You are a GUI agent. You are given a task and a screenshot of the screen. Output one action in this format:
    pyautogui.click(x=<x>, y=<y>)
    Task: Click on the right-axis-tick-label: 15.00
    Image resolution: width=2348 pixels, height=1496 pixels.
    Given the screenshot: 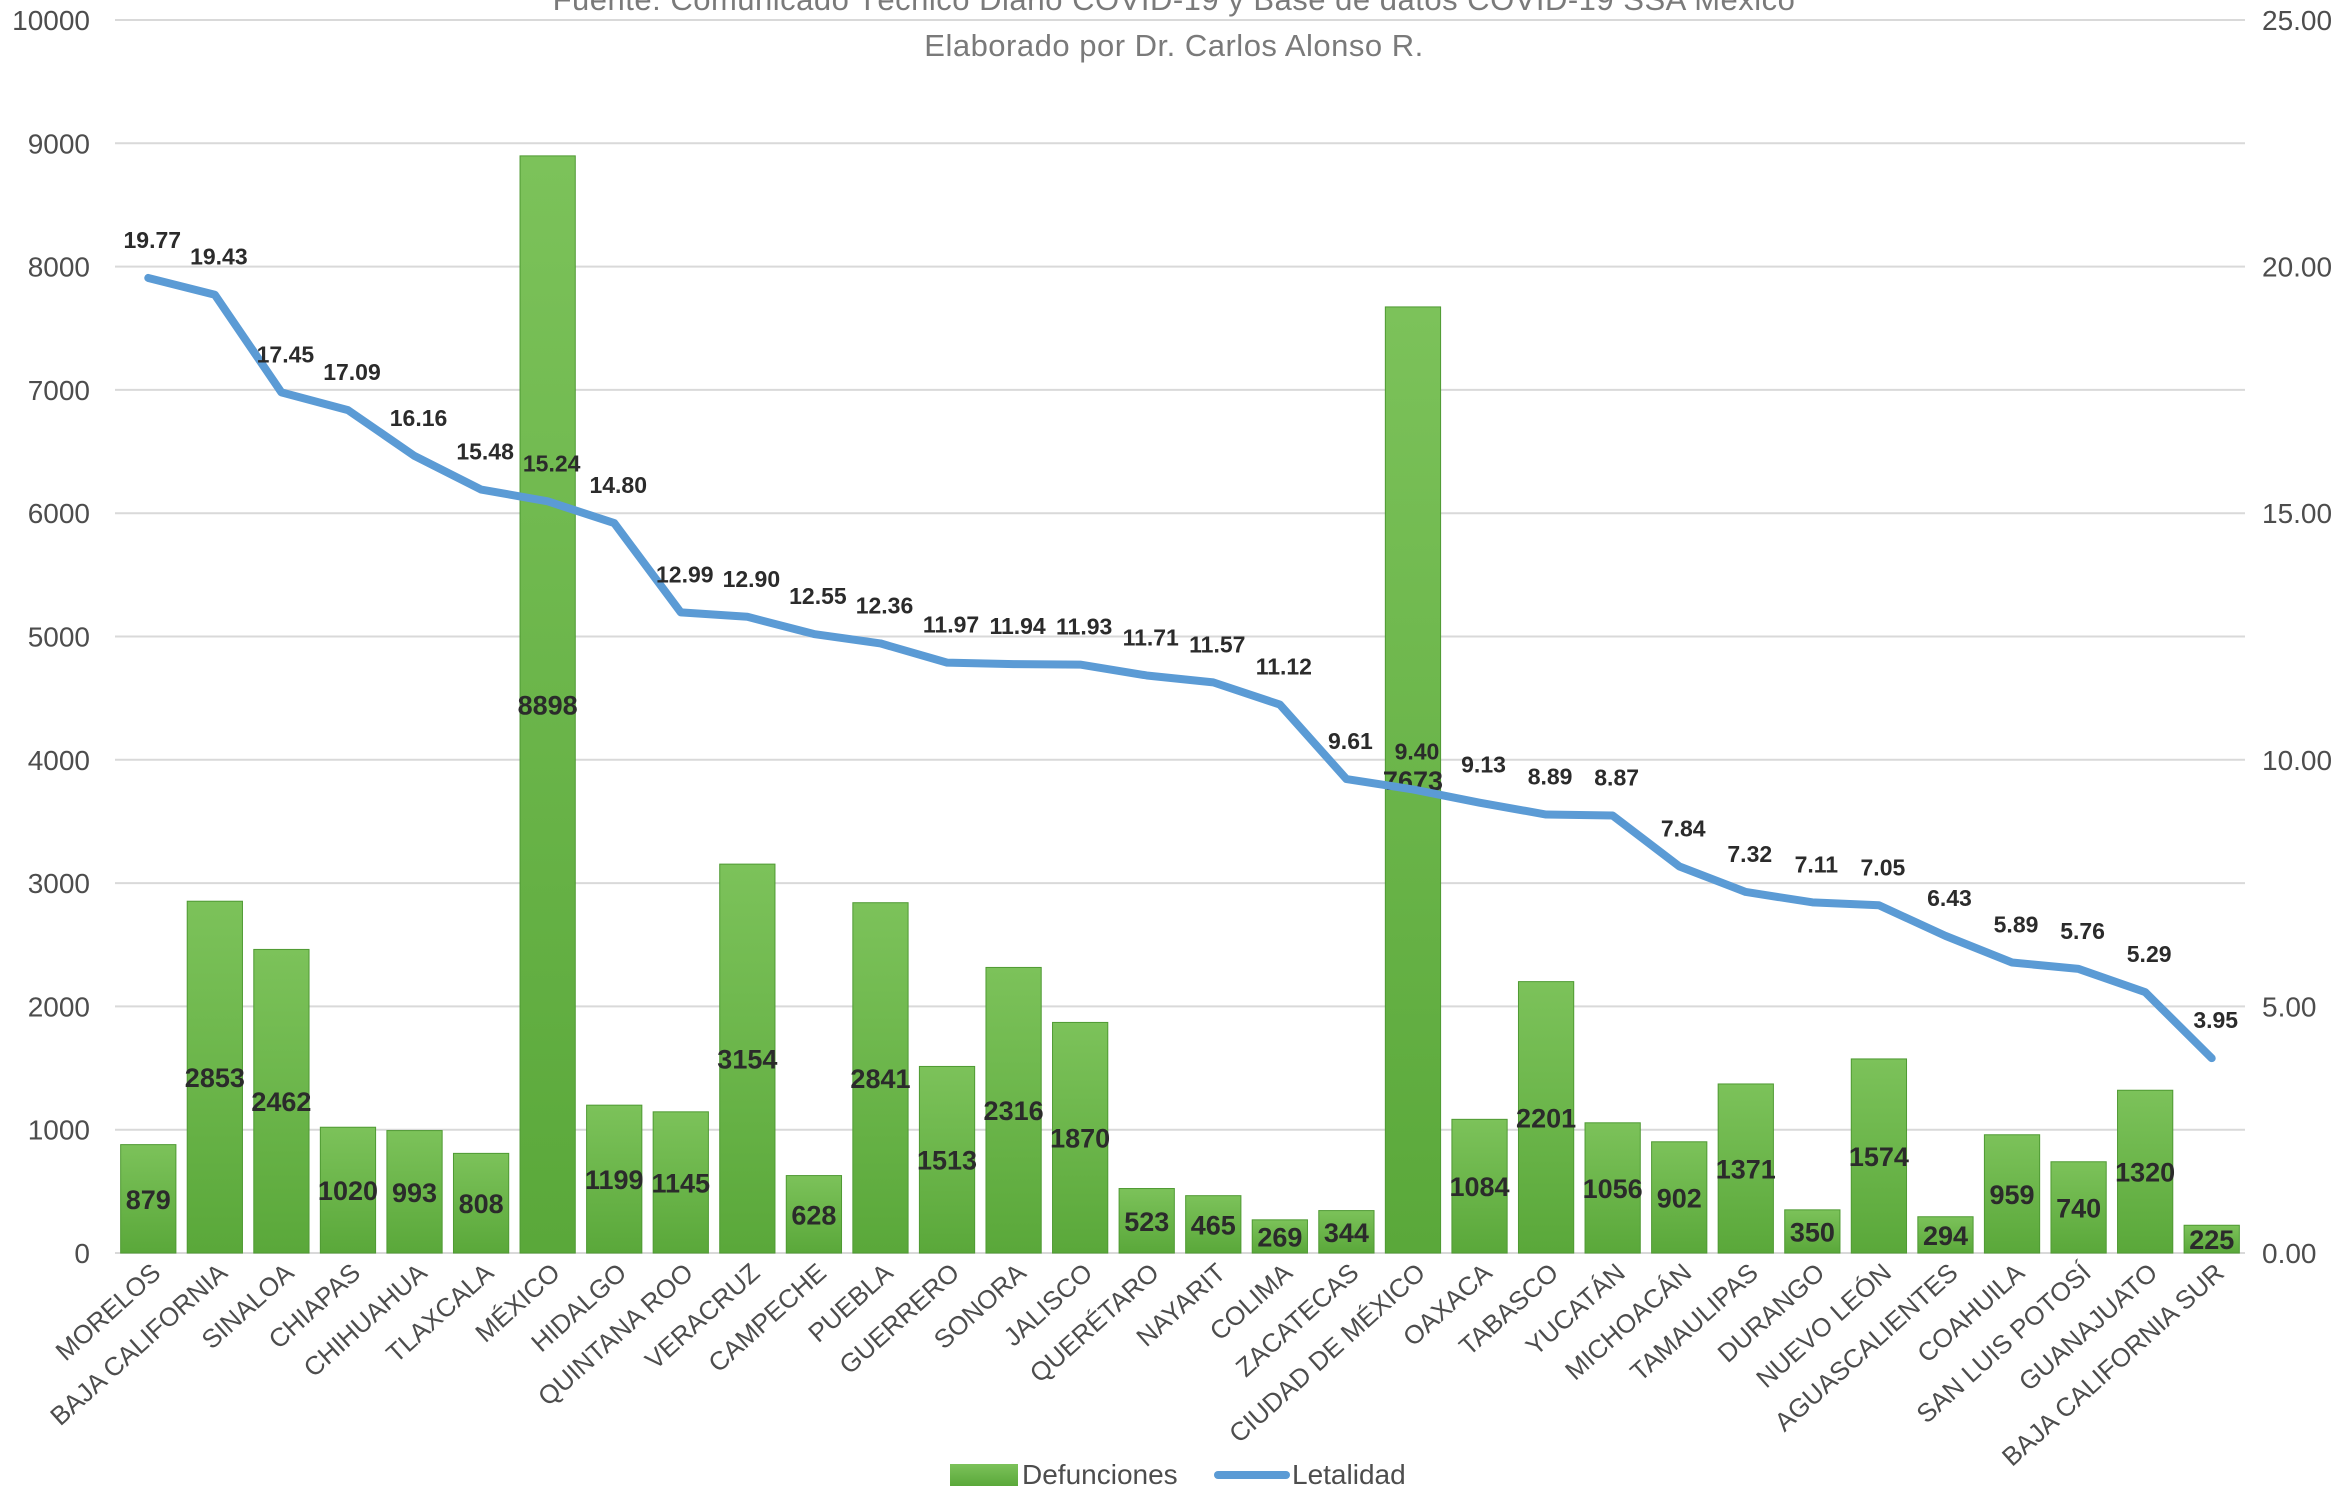 What is the action you would take?
    pyautogui.click(x=2297, y=513)
    